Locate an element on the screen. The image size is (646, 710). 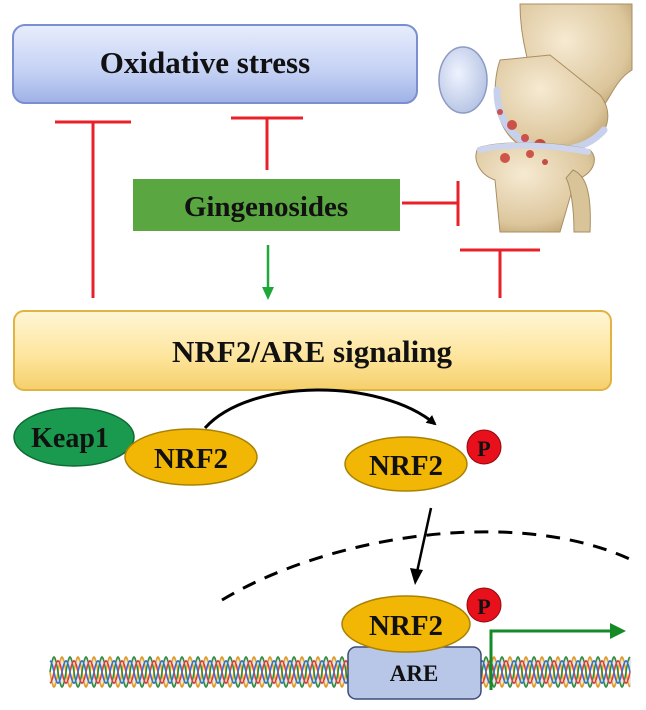
inhibit-signaling-to-knee is located at coordinates (500, 273).